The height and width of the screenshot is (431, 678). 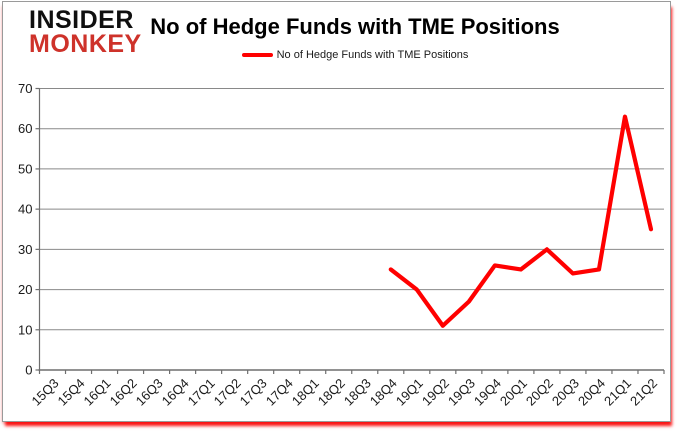 What do you see at coordinates (372, 55) in the screenshot?
I see `legend-label: No of Hedge Funds with TME Positions` at bounding box center [372, 55].